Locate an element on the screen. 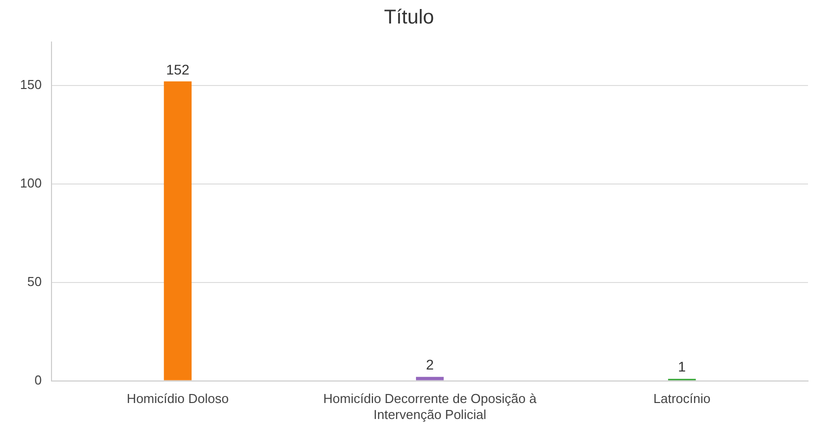 The image size is (820, 430). data-label: 152 is located at coordinates (178, 69).